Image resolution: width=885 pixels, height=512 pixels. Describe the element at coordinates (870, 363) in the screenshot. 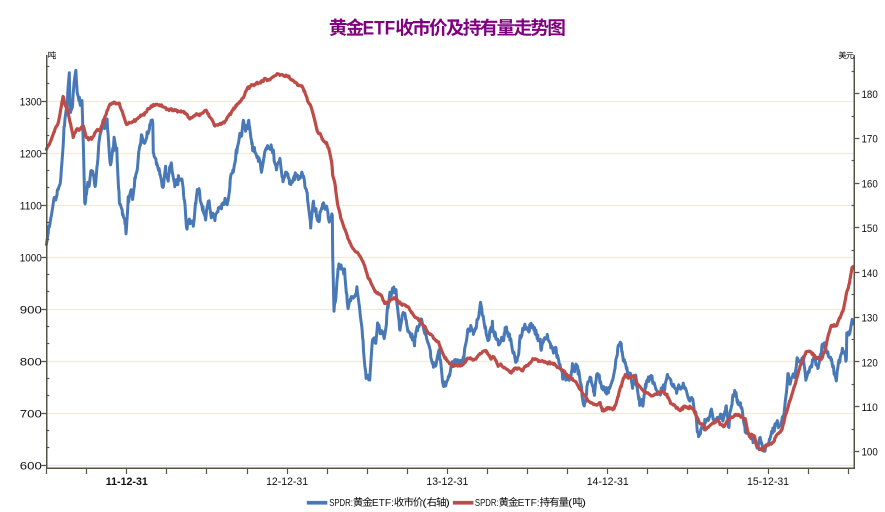

I see `svg-text: 120` at that location.